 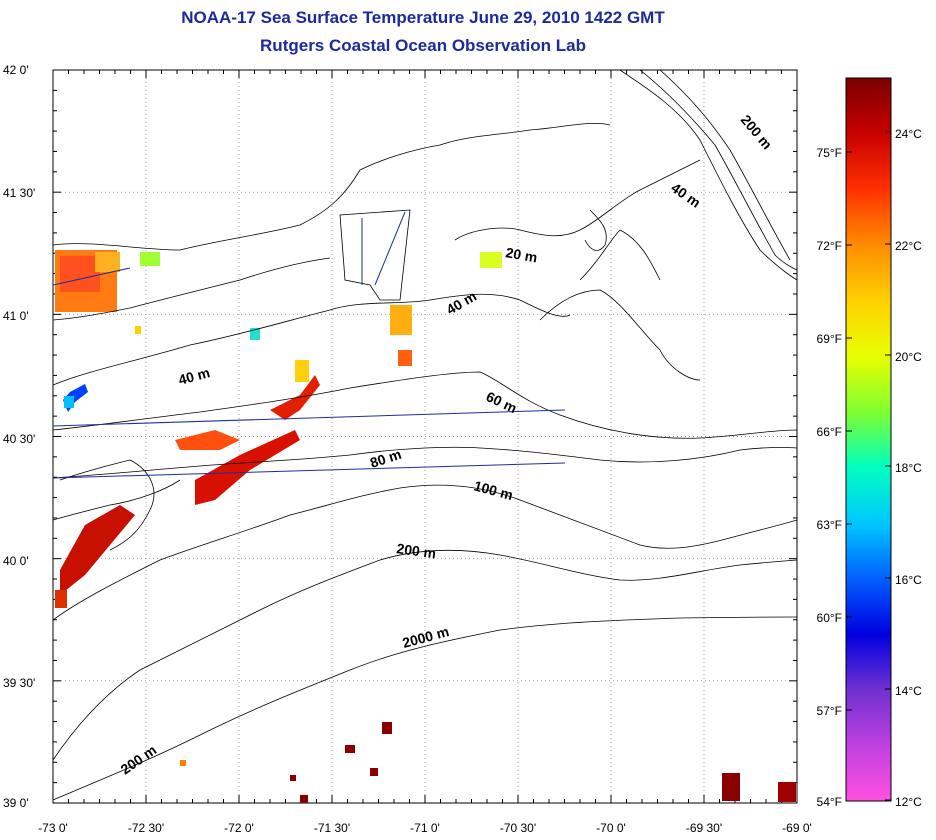 I want to click on colorbar-ticks, so click(x=868, y=466).